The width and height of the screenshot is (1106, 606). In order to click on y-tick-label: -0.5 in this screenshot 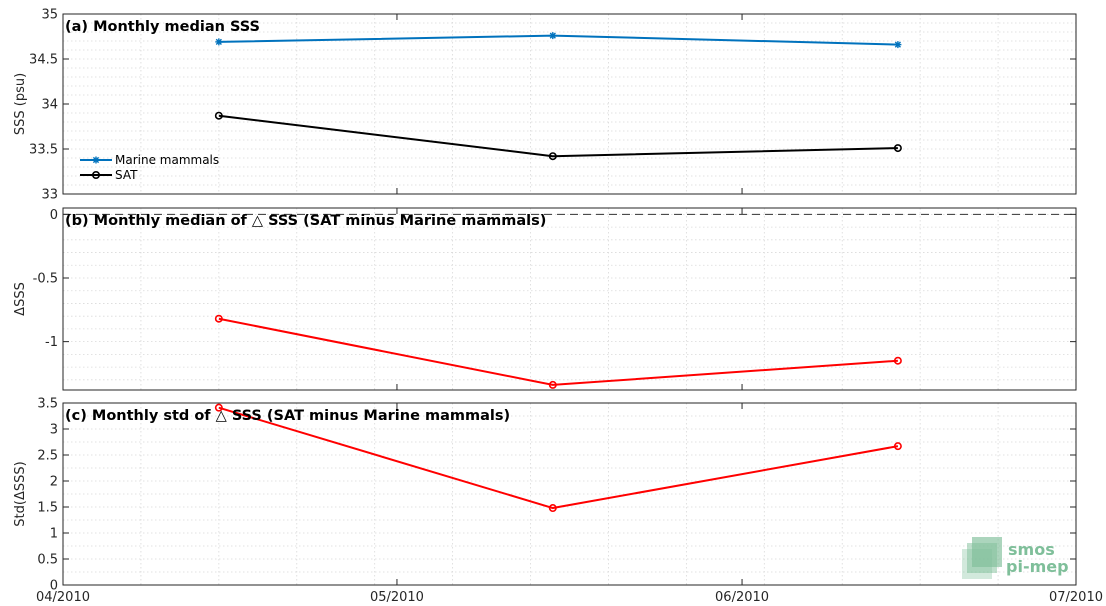, I will do `click(45, 279)`.